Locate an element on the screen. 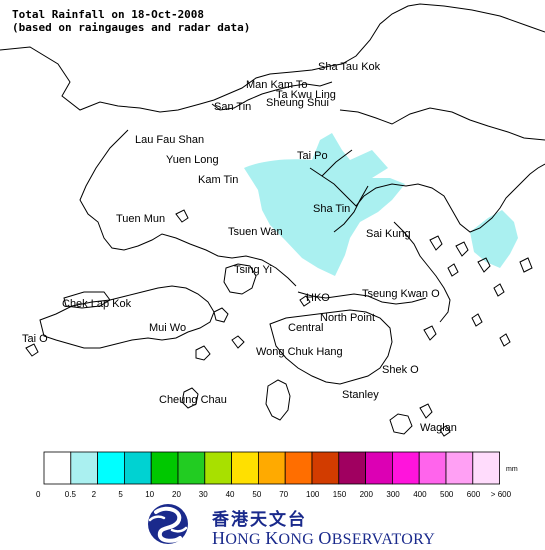  place-label-tsuen-wan: Tsuen Wan is located at coordinates (255, 232).